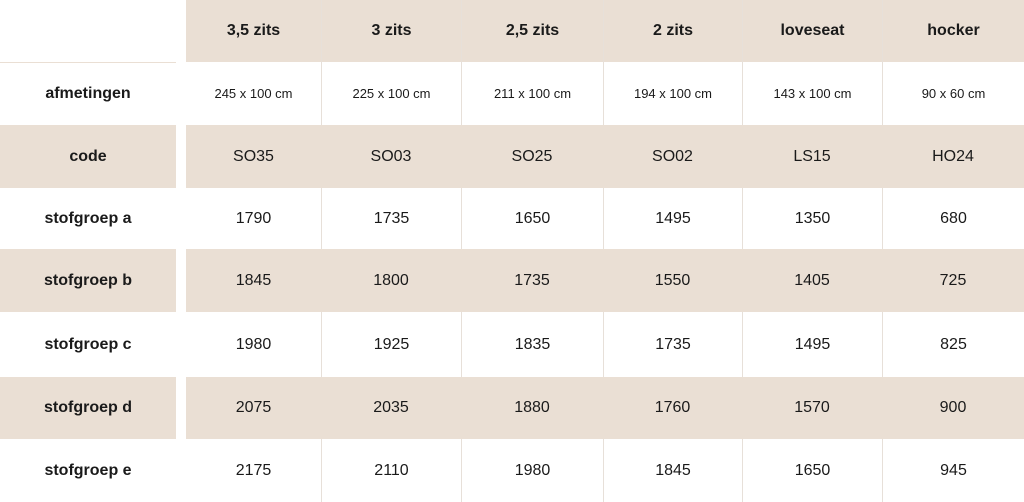 Image resolution: width=1024 pixels, height=502 pixels. I want to click on table-cell: 2110, so click(391, 470).